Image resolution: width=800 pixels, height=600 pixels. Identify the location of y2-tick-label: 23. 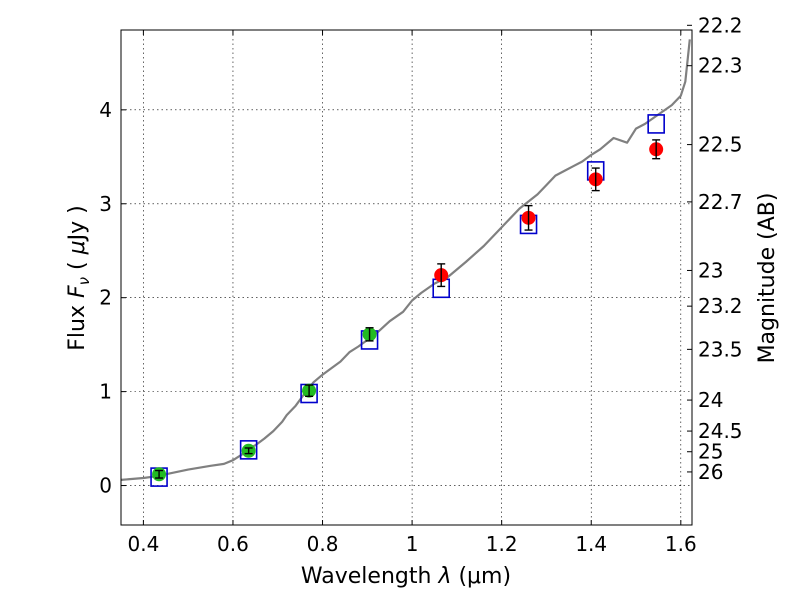
(710, 270).